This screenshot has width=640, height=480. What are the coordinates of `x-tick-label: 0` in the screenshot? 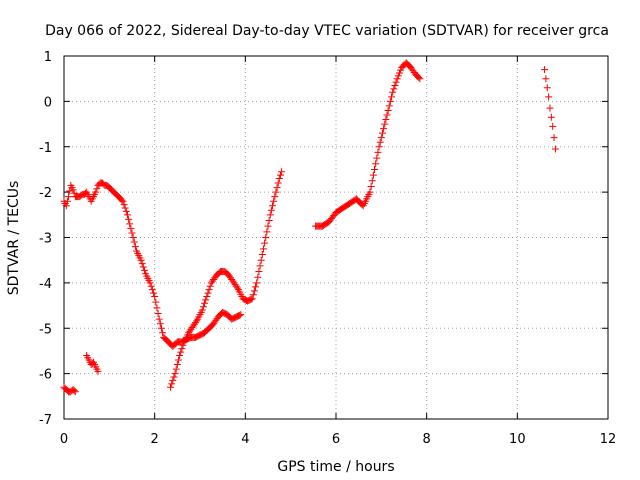 It's located at (64, 439).